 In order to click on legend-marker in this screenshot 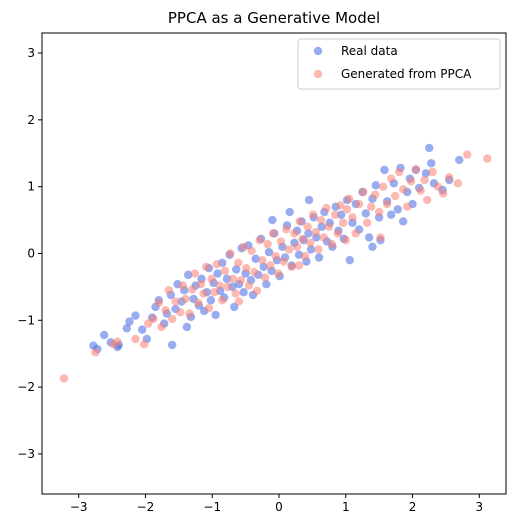, I will do `click(318, 51)`.